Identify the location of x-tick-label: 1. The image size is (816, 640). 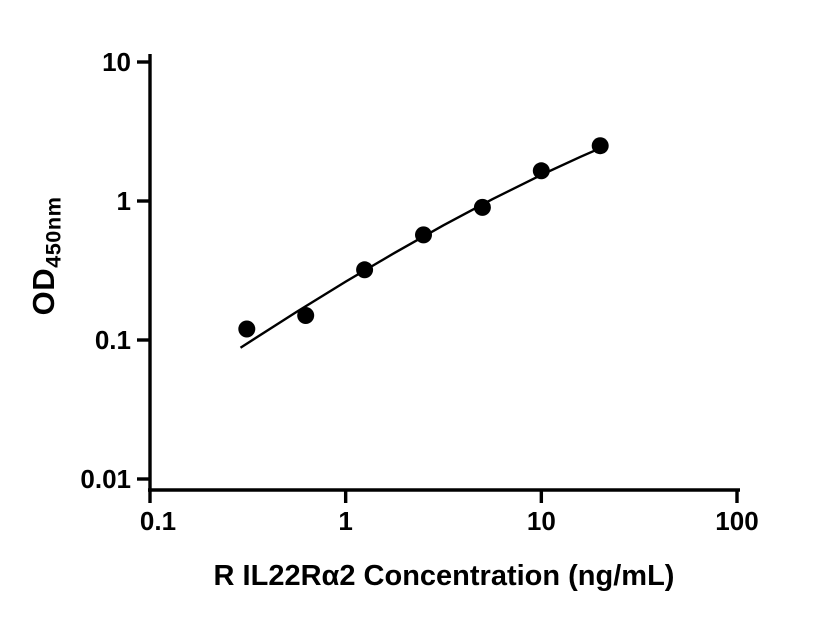
(345, 521).